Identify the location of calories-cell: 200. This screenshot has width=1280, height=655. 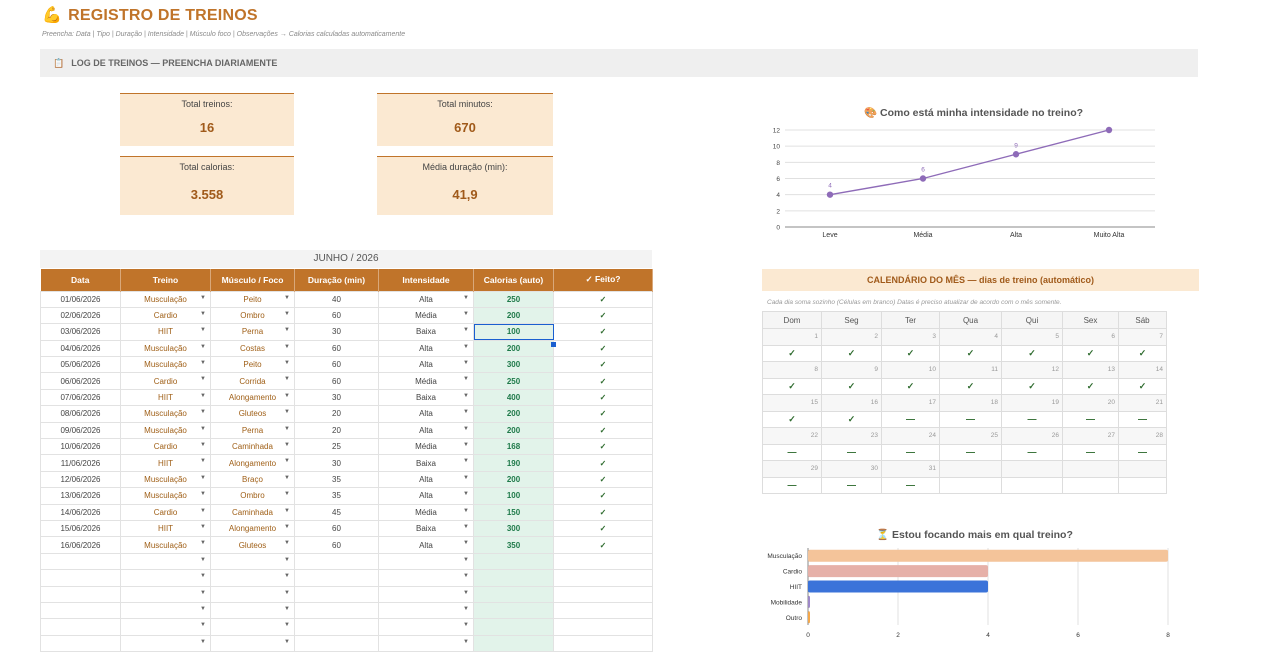
(513, 479).